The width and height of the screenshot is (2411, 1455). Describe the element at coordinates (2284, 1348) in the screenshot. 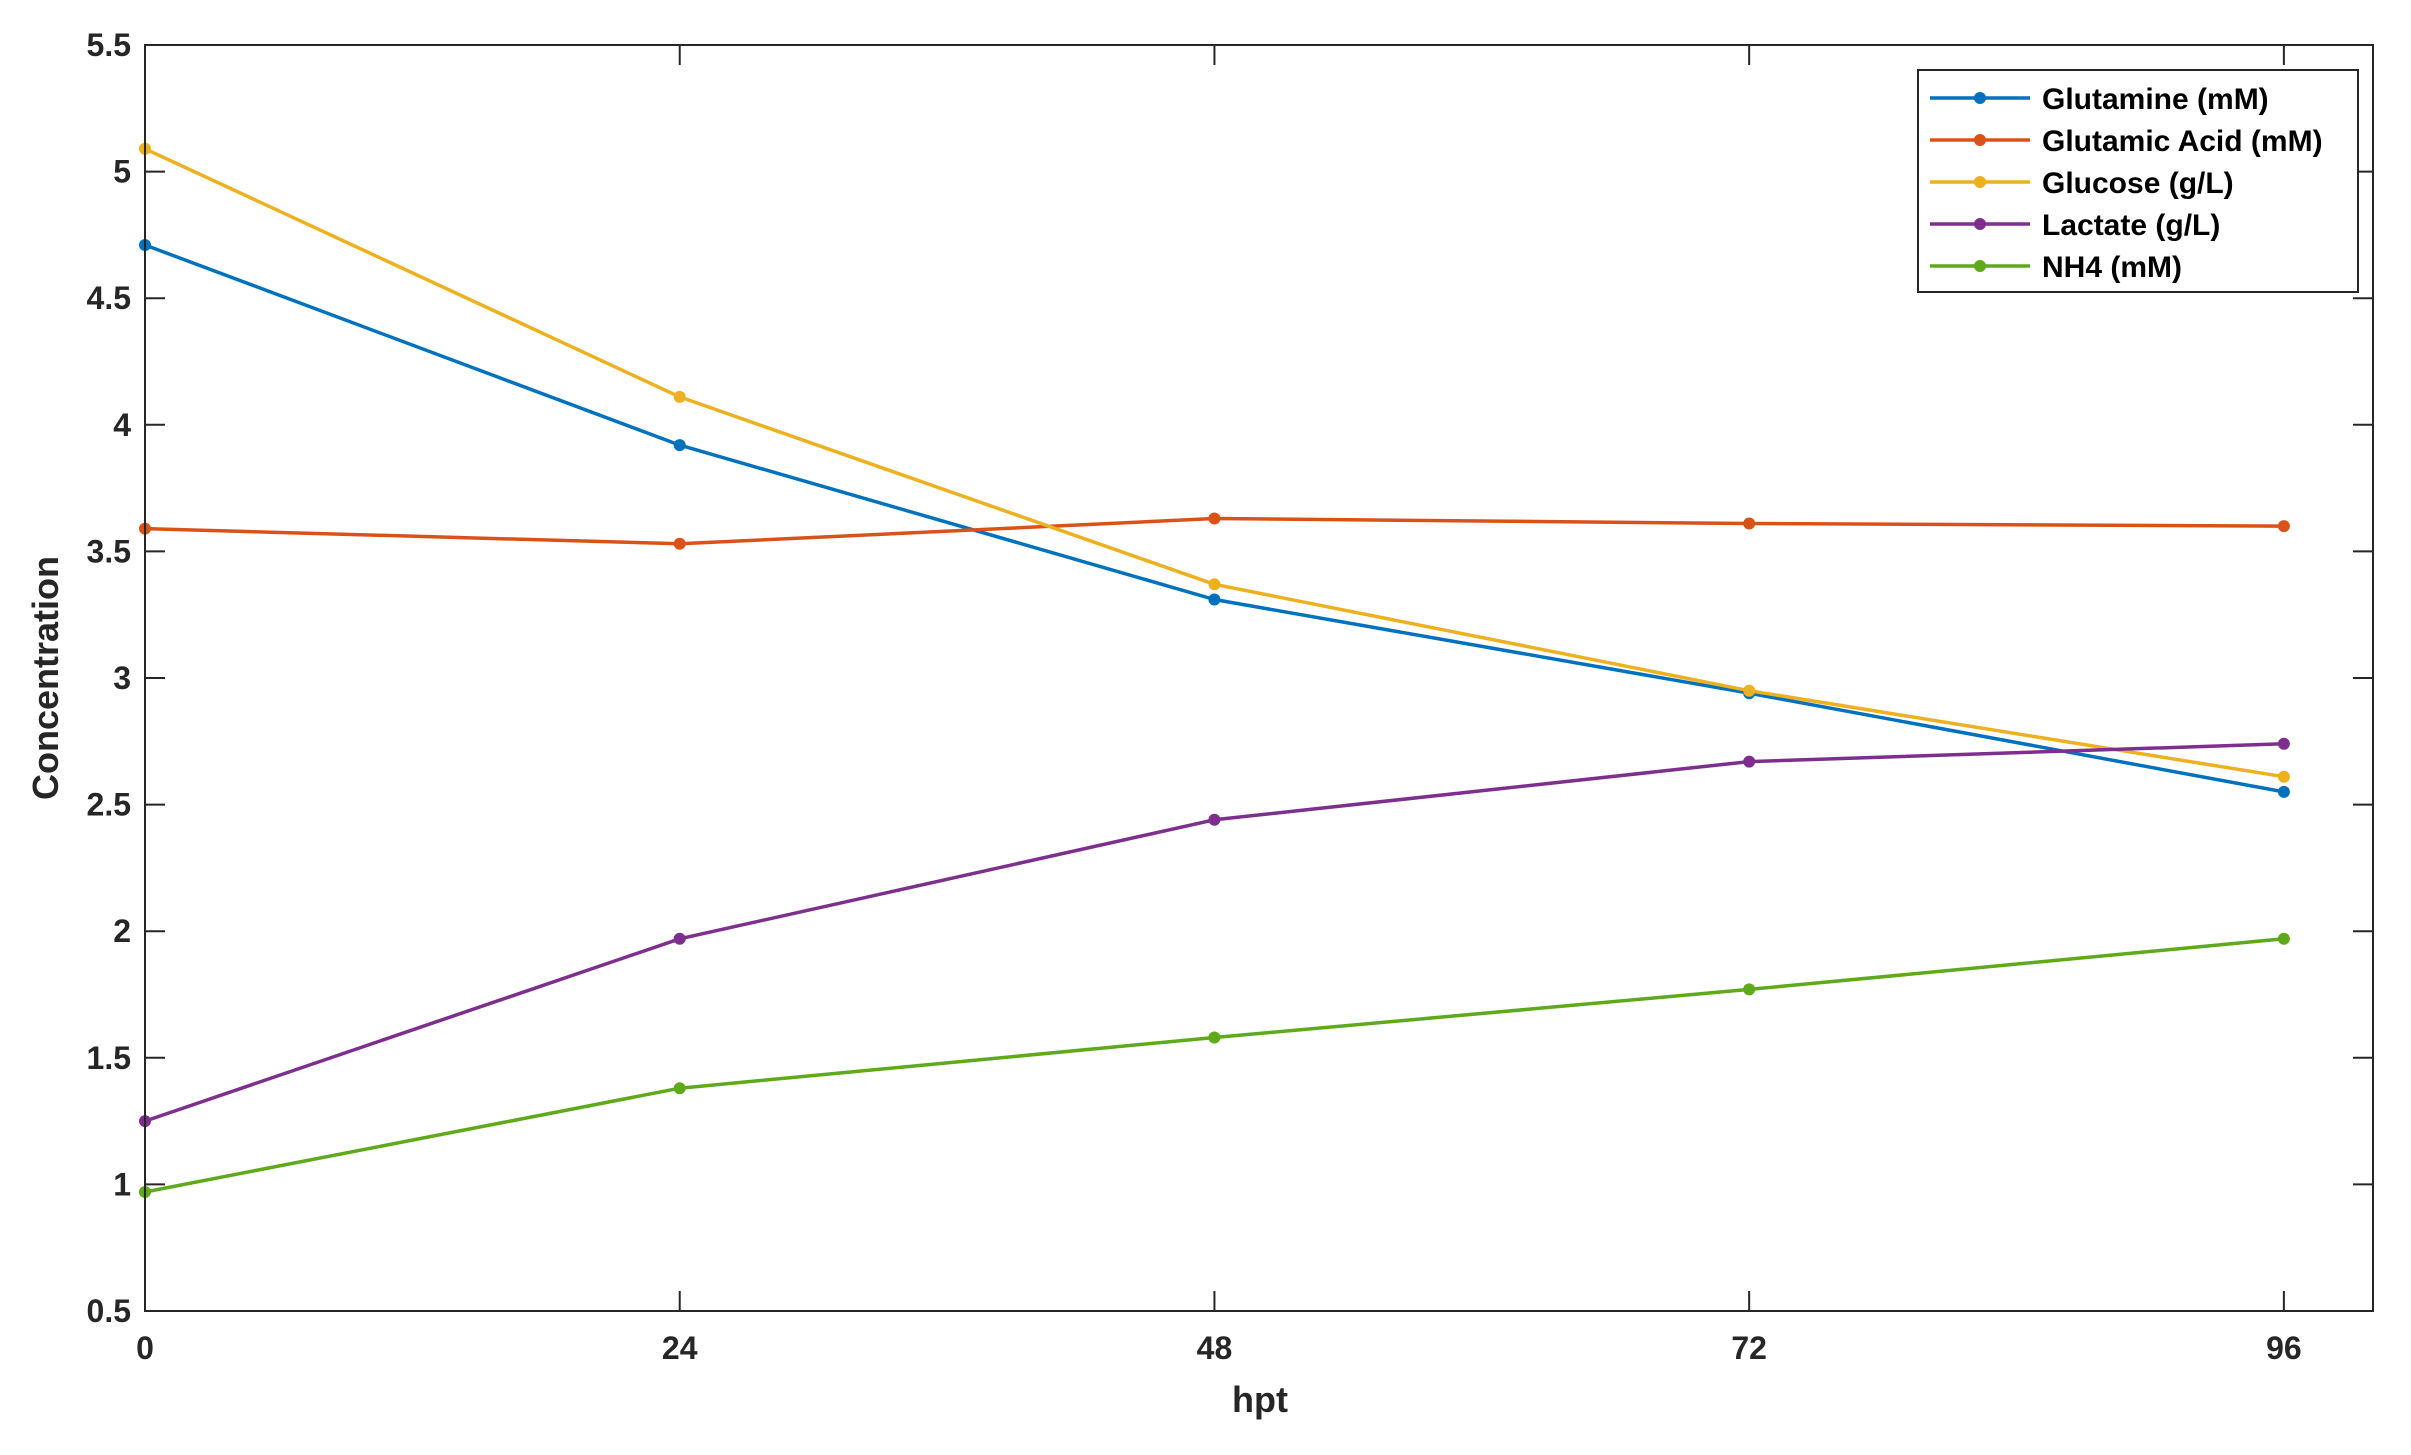

I see `x-tick-label: 96` at that location.